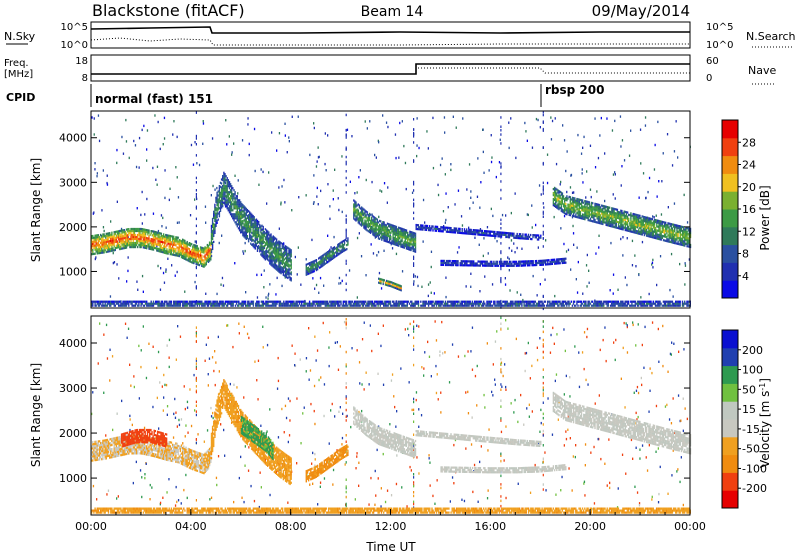 The image size is (800, 554). What do you see at coordinates (400, 36) in the screenshot?
I see `nsky-panel: N.Sky 10^5 10^0 10^5 10^0 N.Search` at bounding box center [400, 36].